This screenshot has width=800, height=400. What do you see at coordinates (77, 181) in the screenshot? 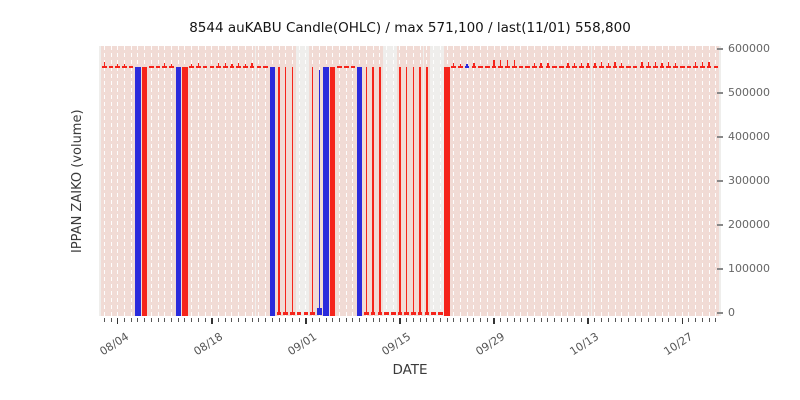
I see `y-axis-label: IPPAN ZAIKO (volume)` at bounding box center [77, 181].